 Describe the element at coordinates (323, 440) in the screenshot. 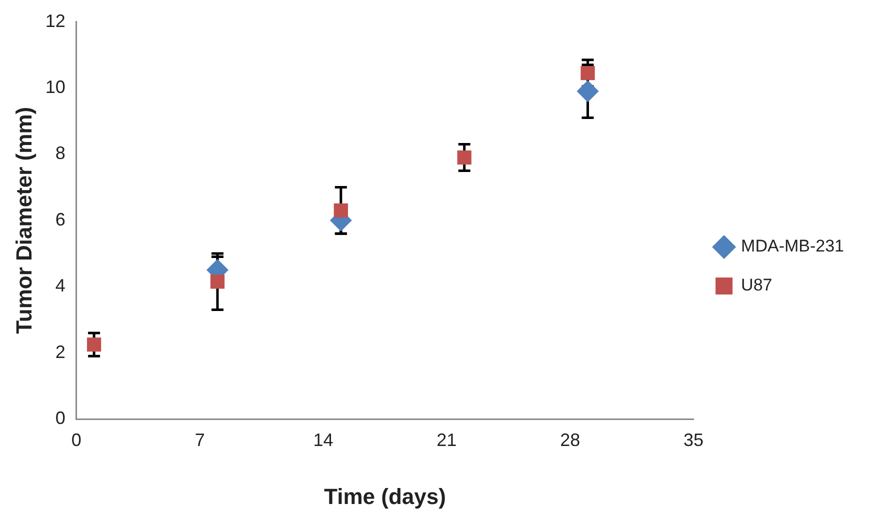

I see `x-tick-label: 14` at that location.